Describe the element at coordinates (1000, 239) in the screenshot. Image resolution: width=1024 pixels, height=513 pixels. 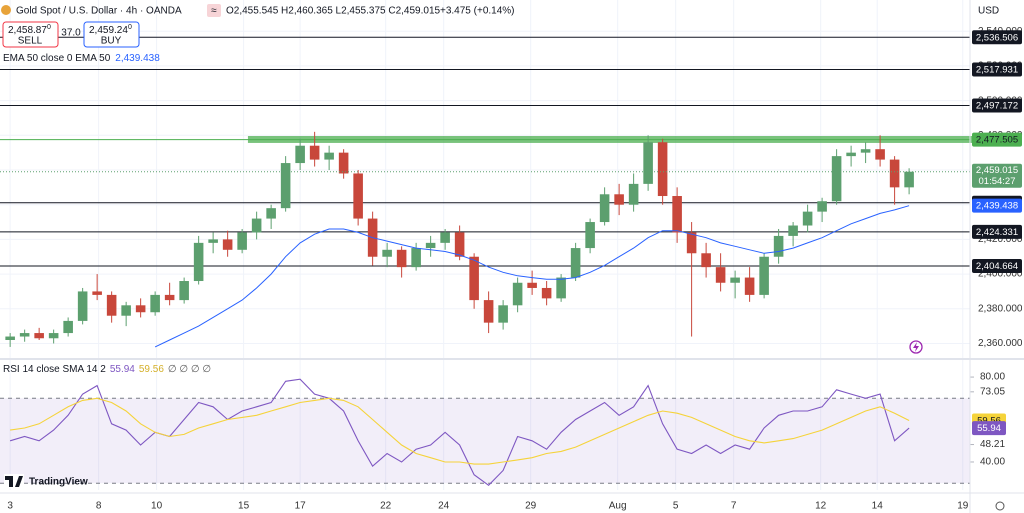
I see `y-tick-label: 2,420.000` at that location.